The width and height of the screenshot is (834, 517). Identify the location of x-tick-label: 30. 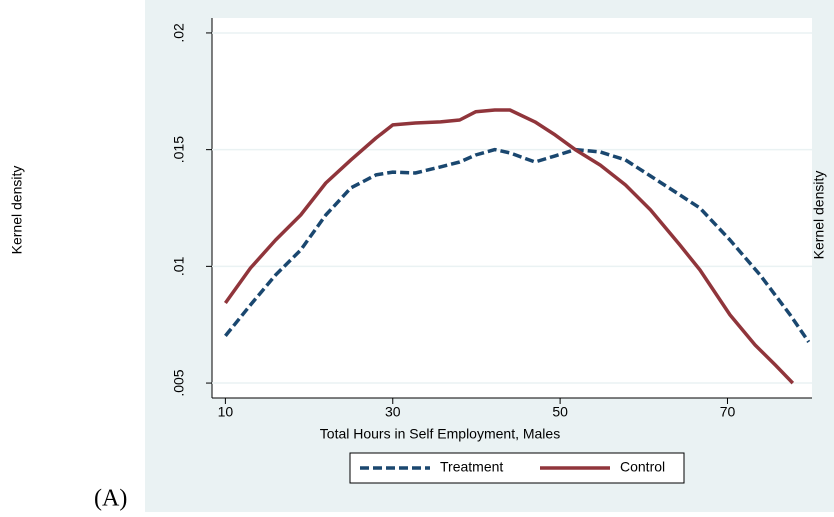
(393, 412).